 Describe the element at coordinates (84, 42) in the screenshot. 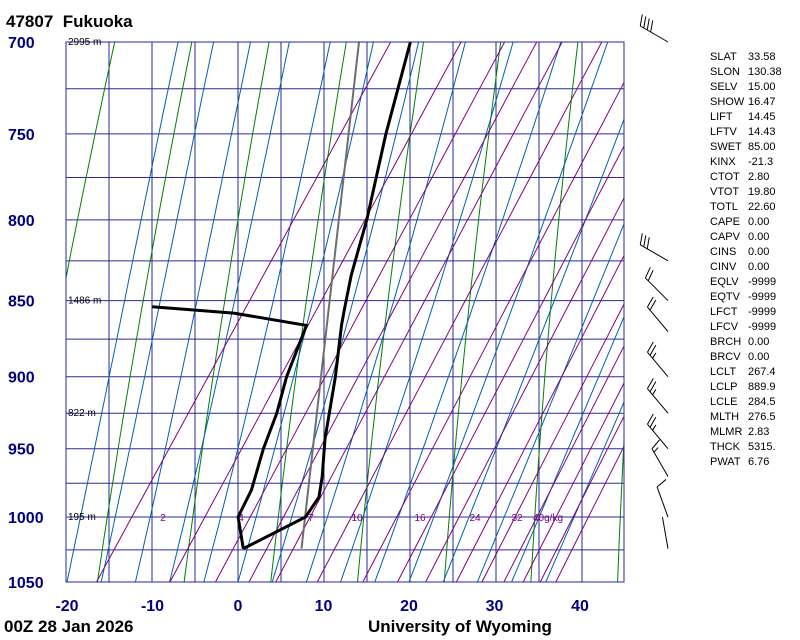

I see `height-label: 2995 m` at that location.